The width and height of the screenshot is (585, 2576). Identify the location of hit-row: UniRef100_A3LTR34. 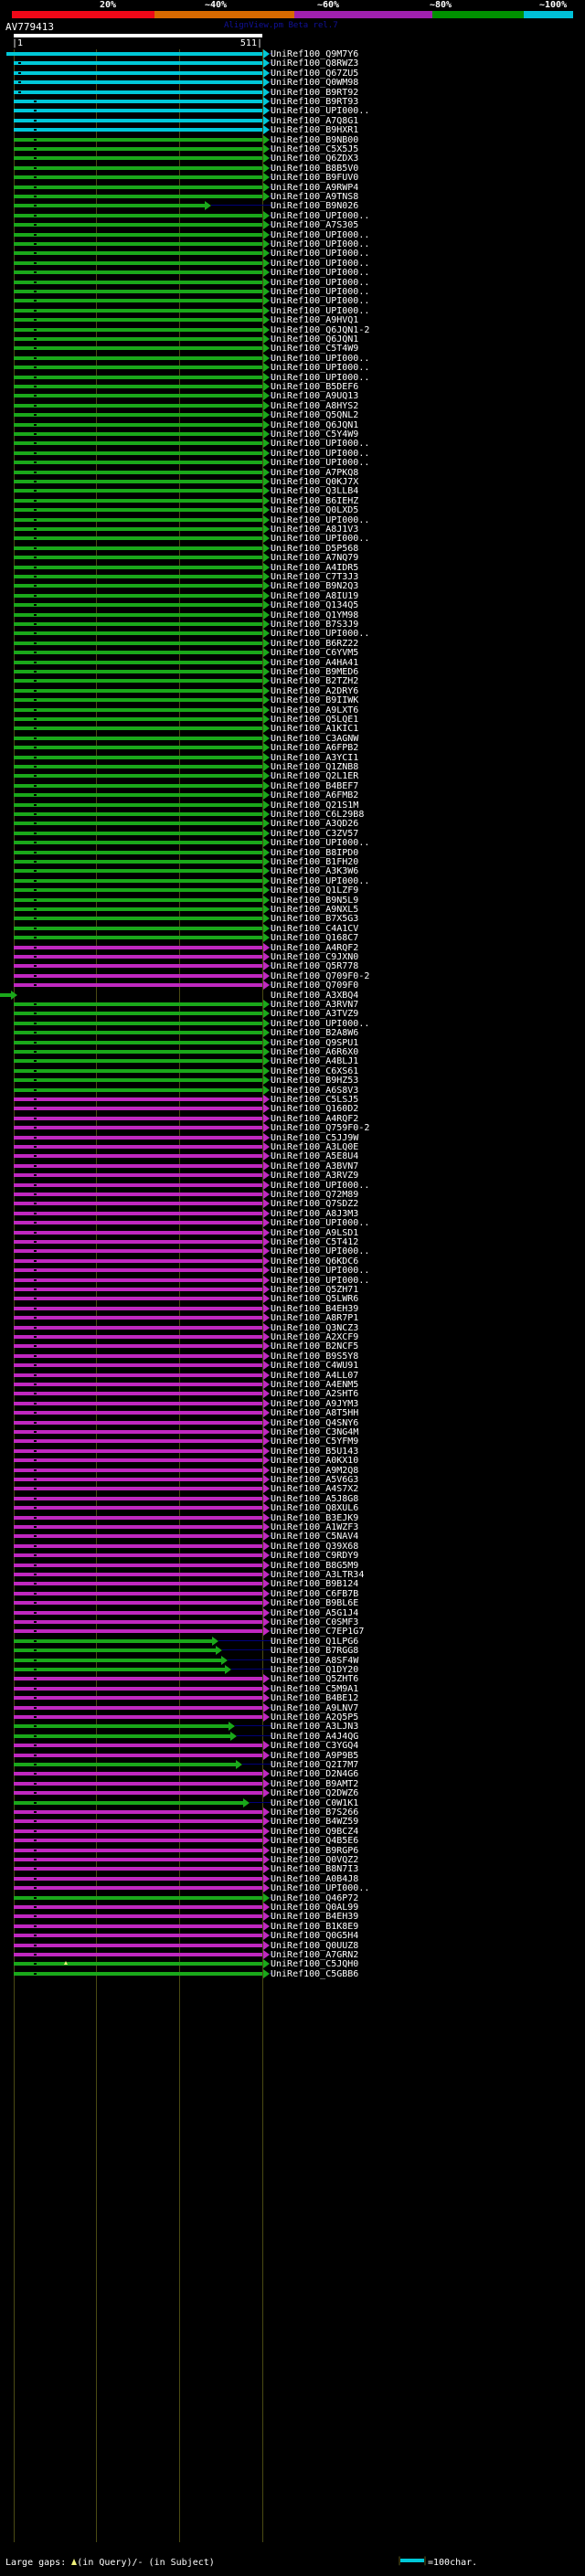
(293, 1575).